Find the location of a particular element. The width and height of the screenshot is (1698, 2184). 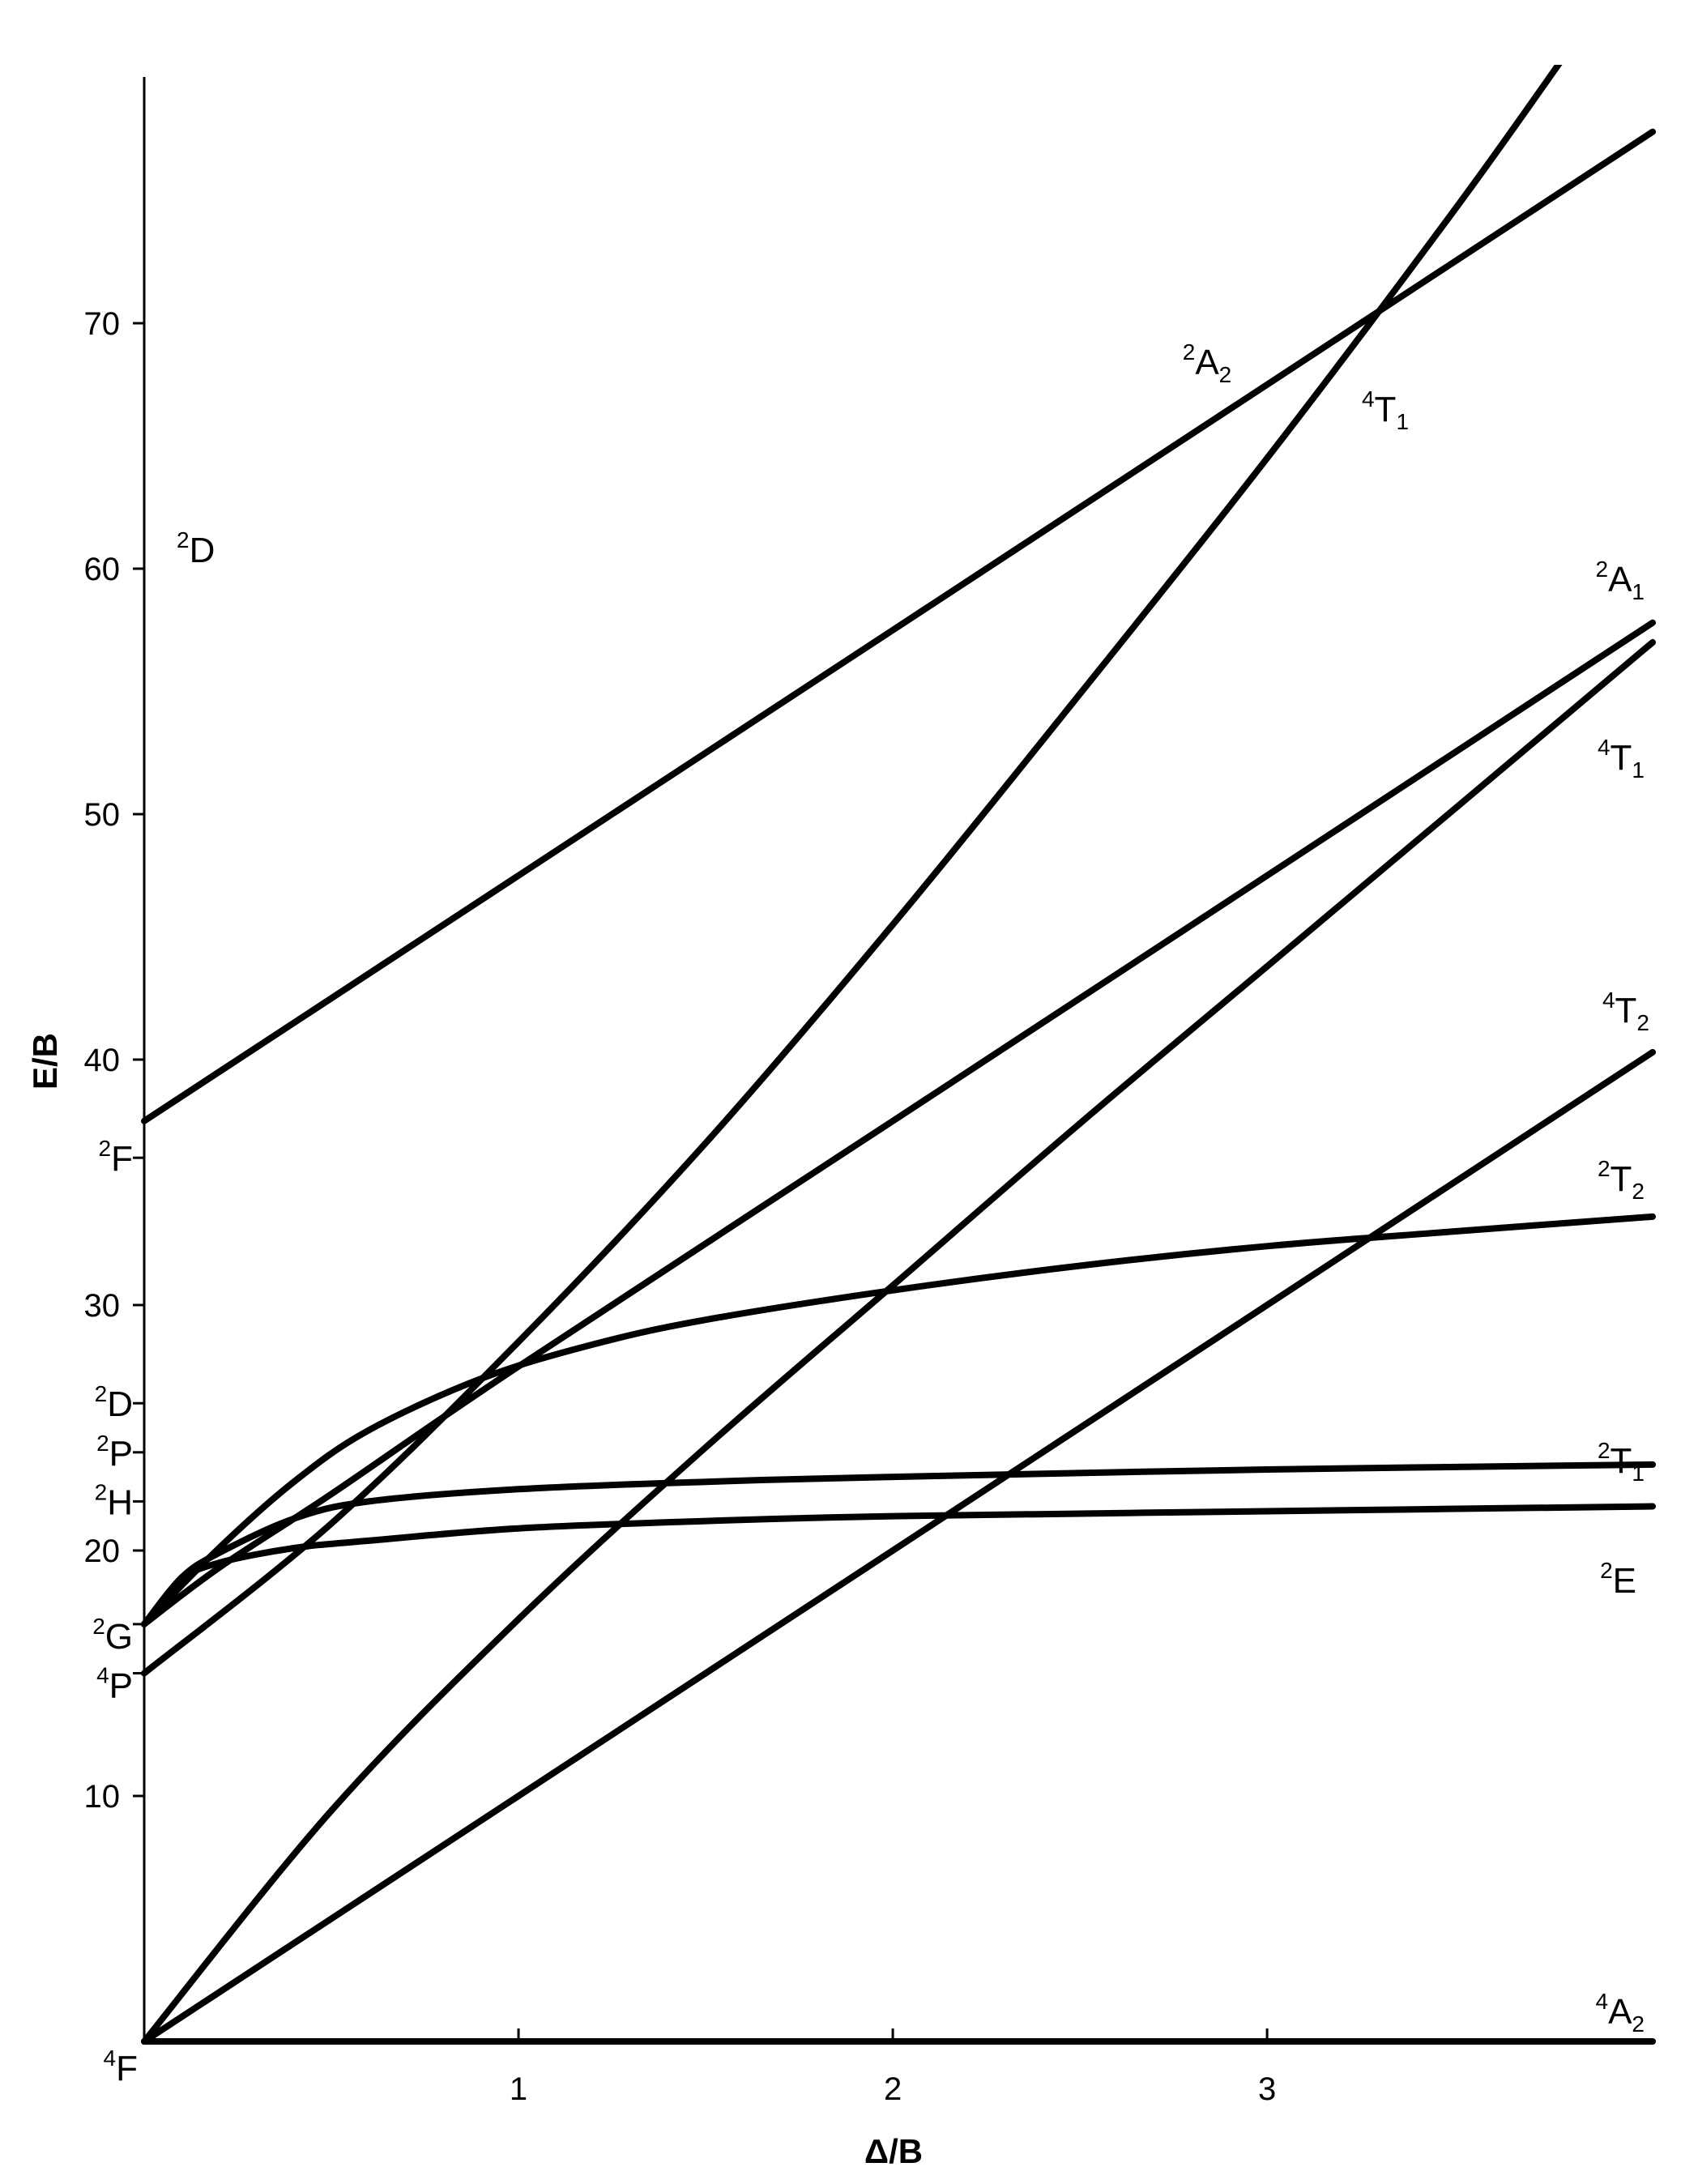

series-label-2a1-7: 2A1 is located at coordinates (1620, 581).